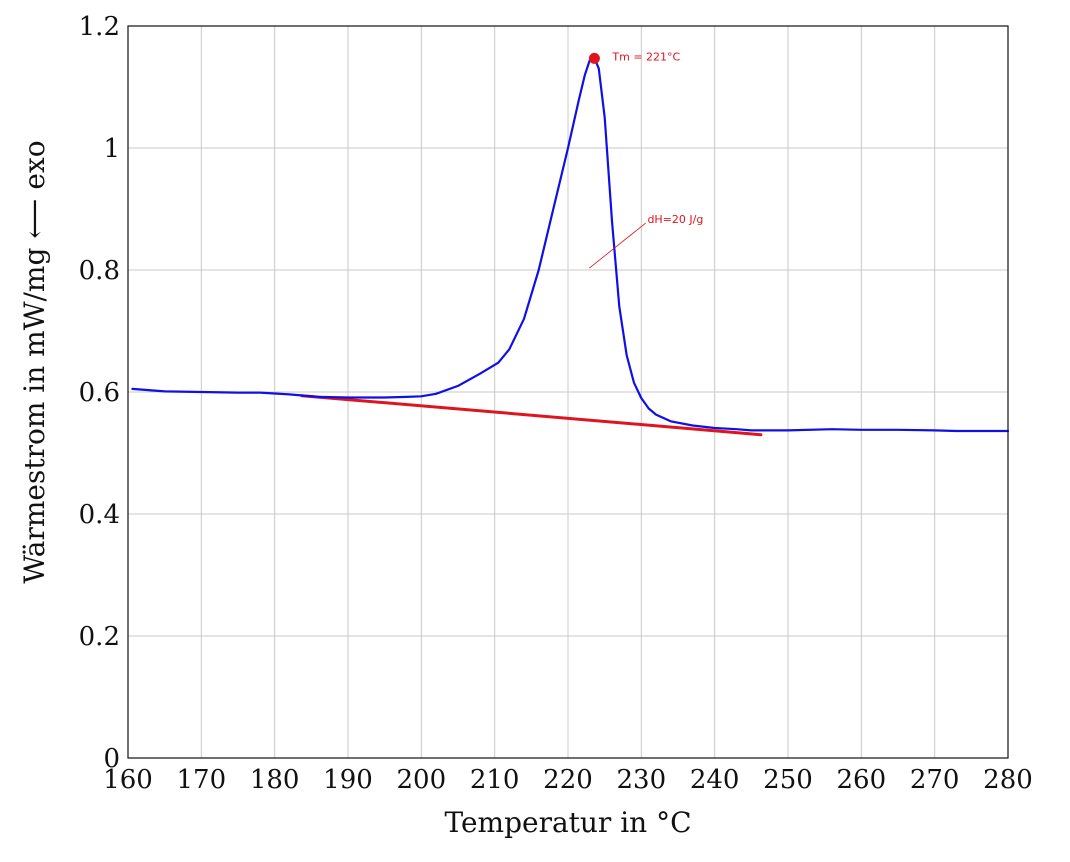  Describe the element at coordinates (675, 219) in the screenshot. I see `enthalpy-label: dH=20 J/g` at that location.